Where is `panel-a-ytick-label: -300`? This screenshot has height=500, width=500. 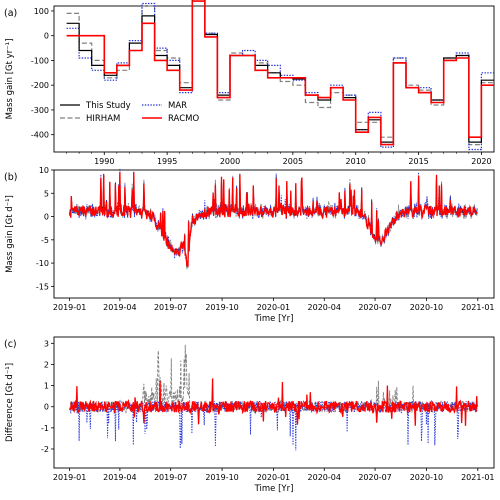 panel-a-ytick-label: -300 is located at coordinates (40, 110).